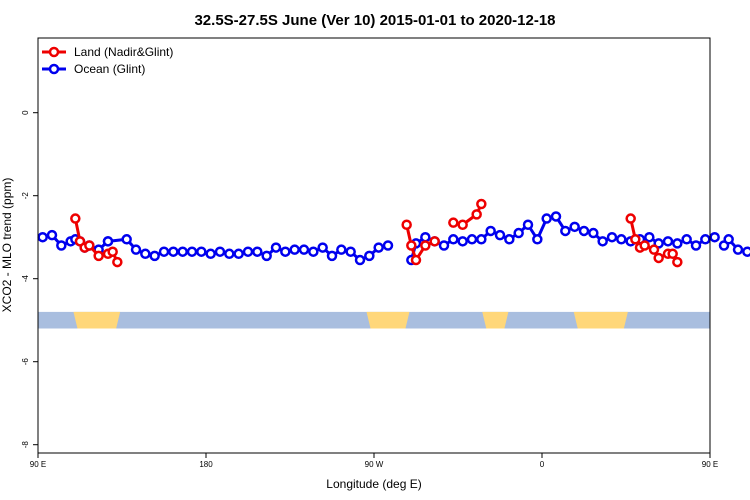 The height and width of the screenshot is (500, 750). I want to click on x-tick-label-1: 180, so click(206, 464).